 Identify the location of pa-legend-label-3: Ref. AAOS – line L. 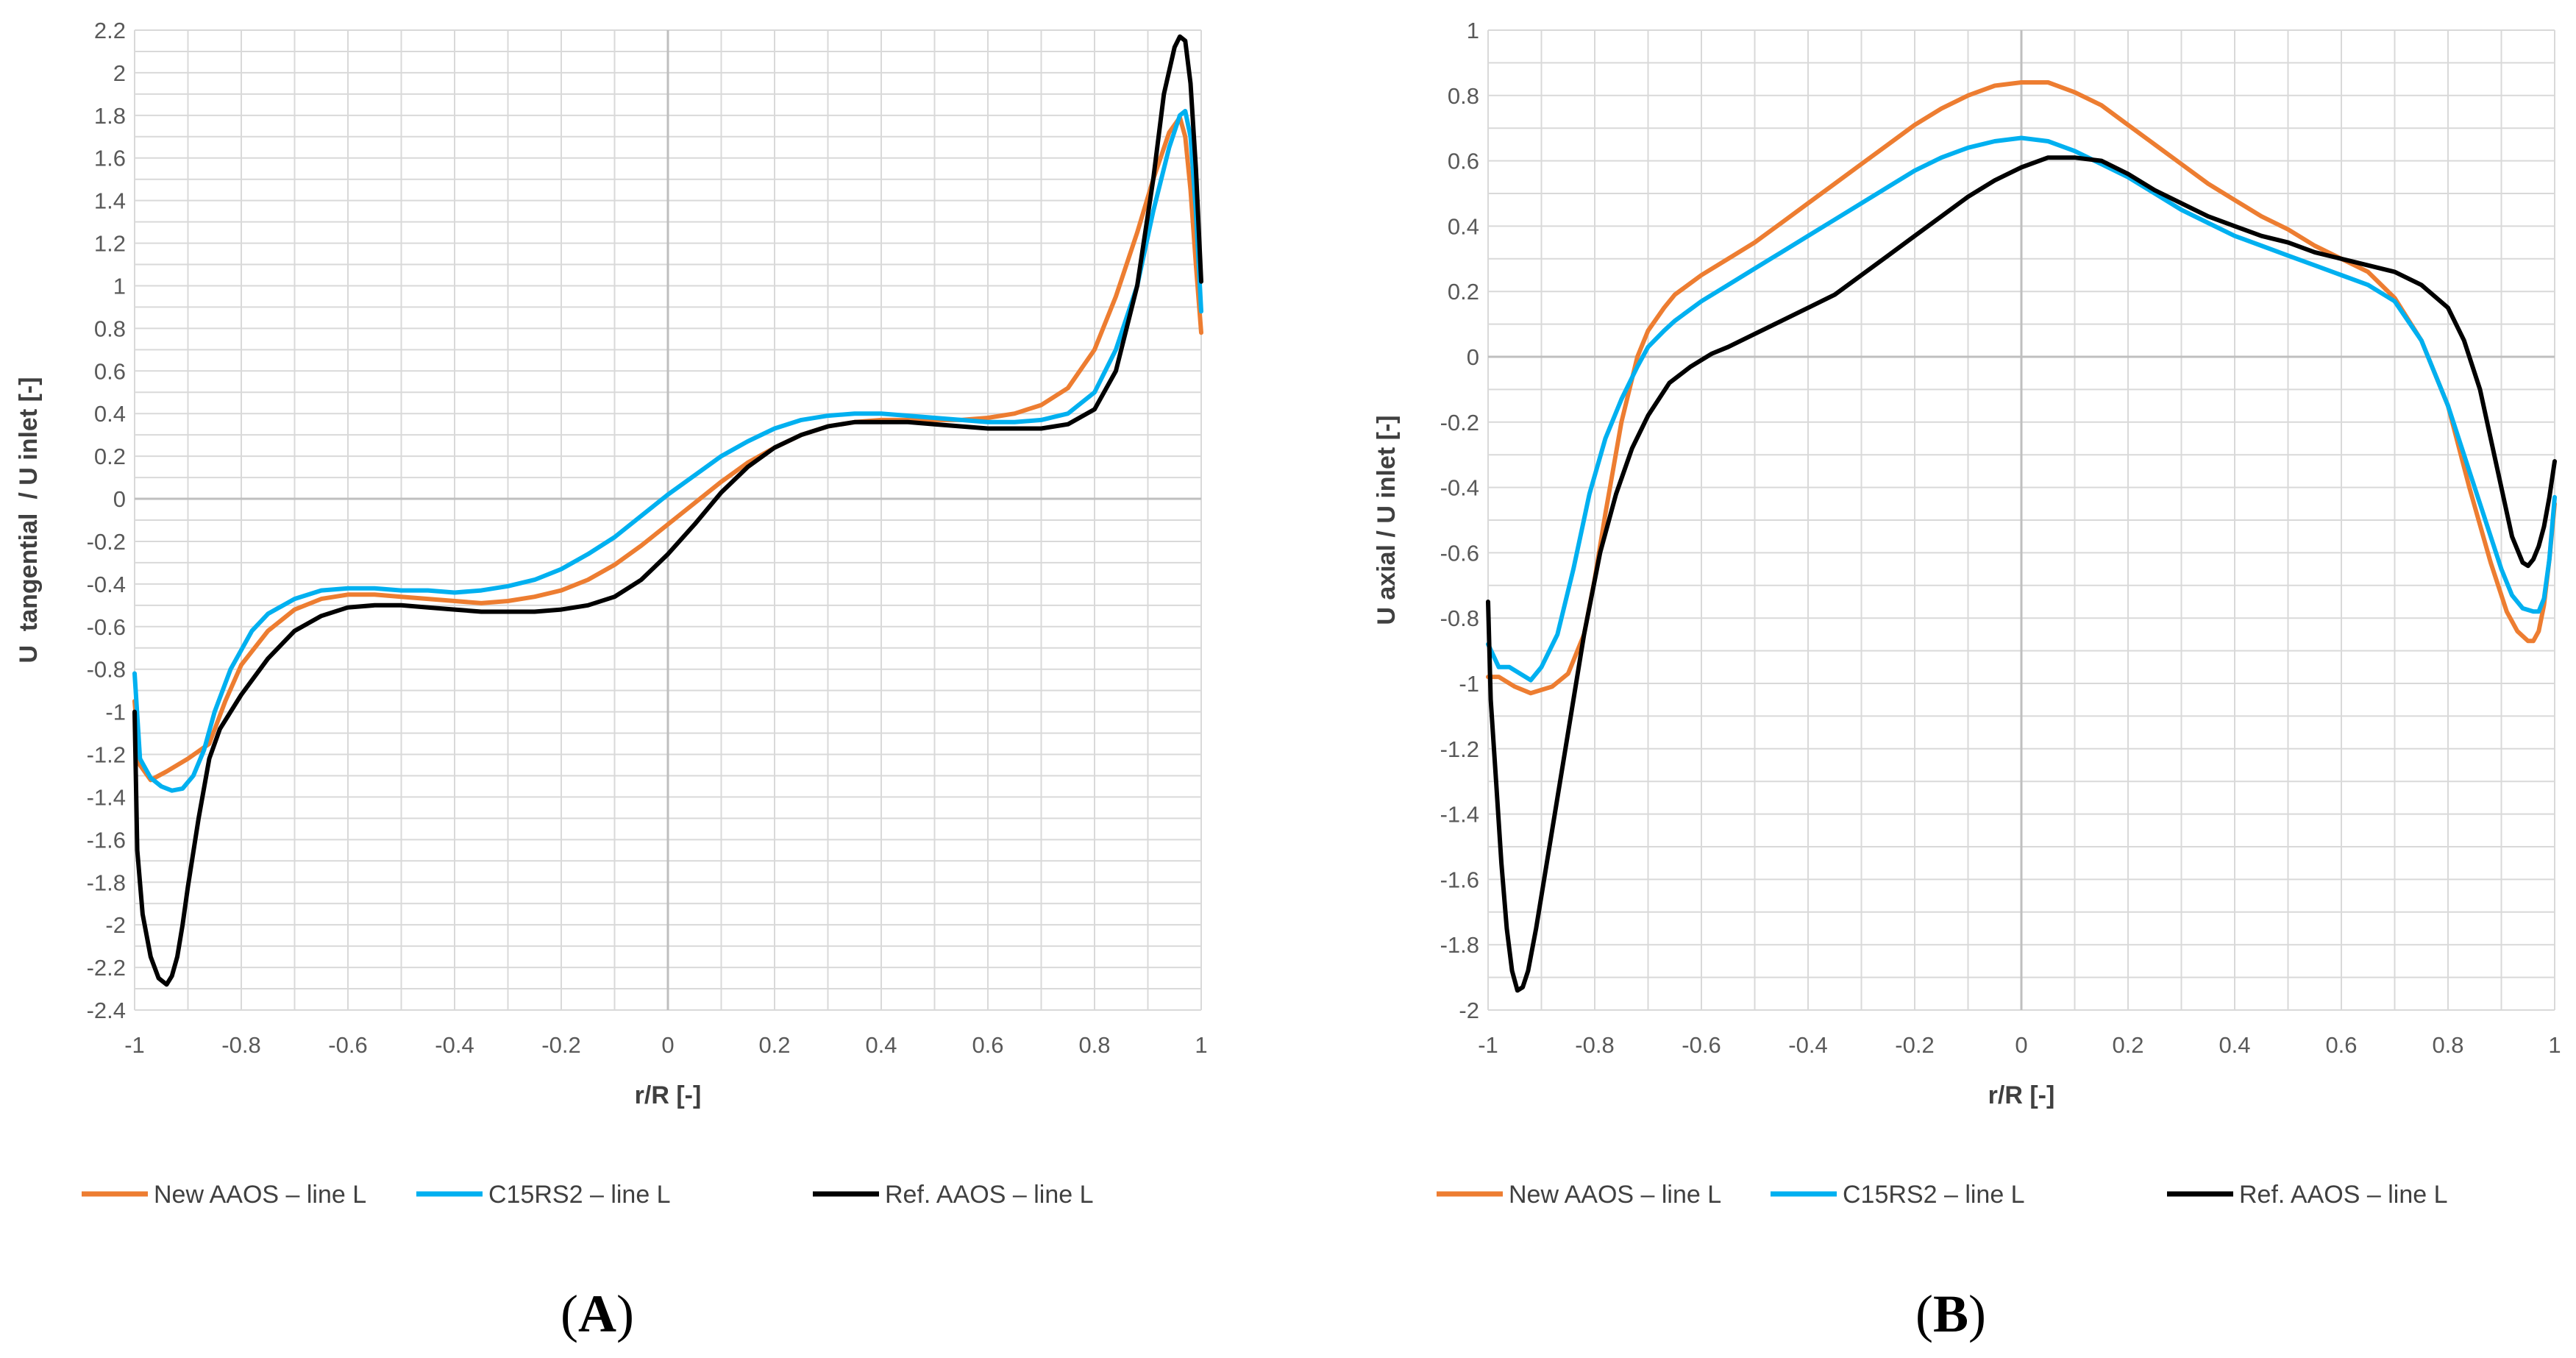
(989, 1195).